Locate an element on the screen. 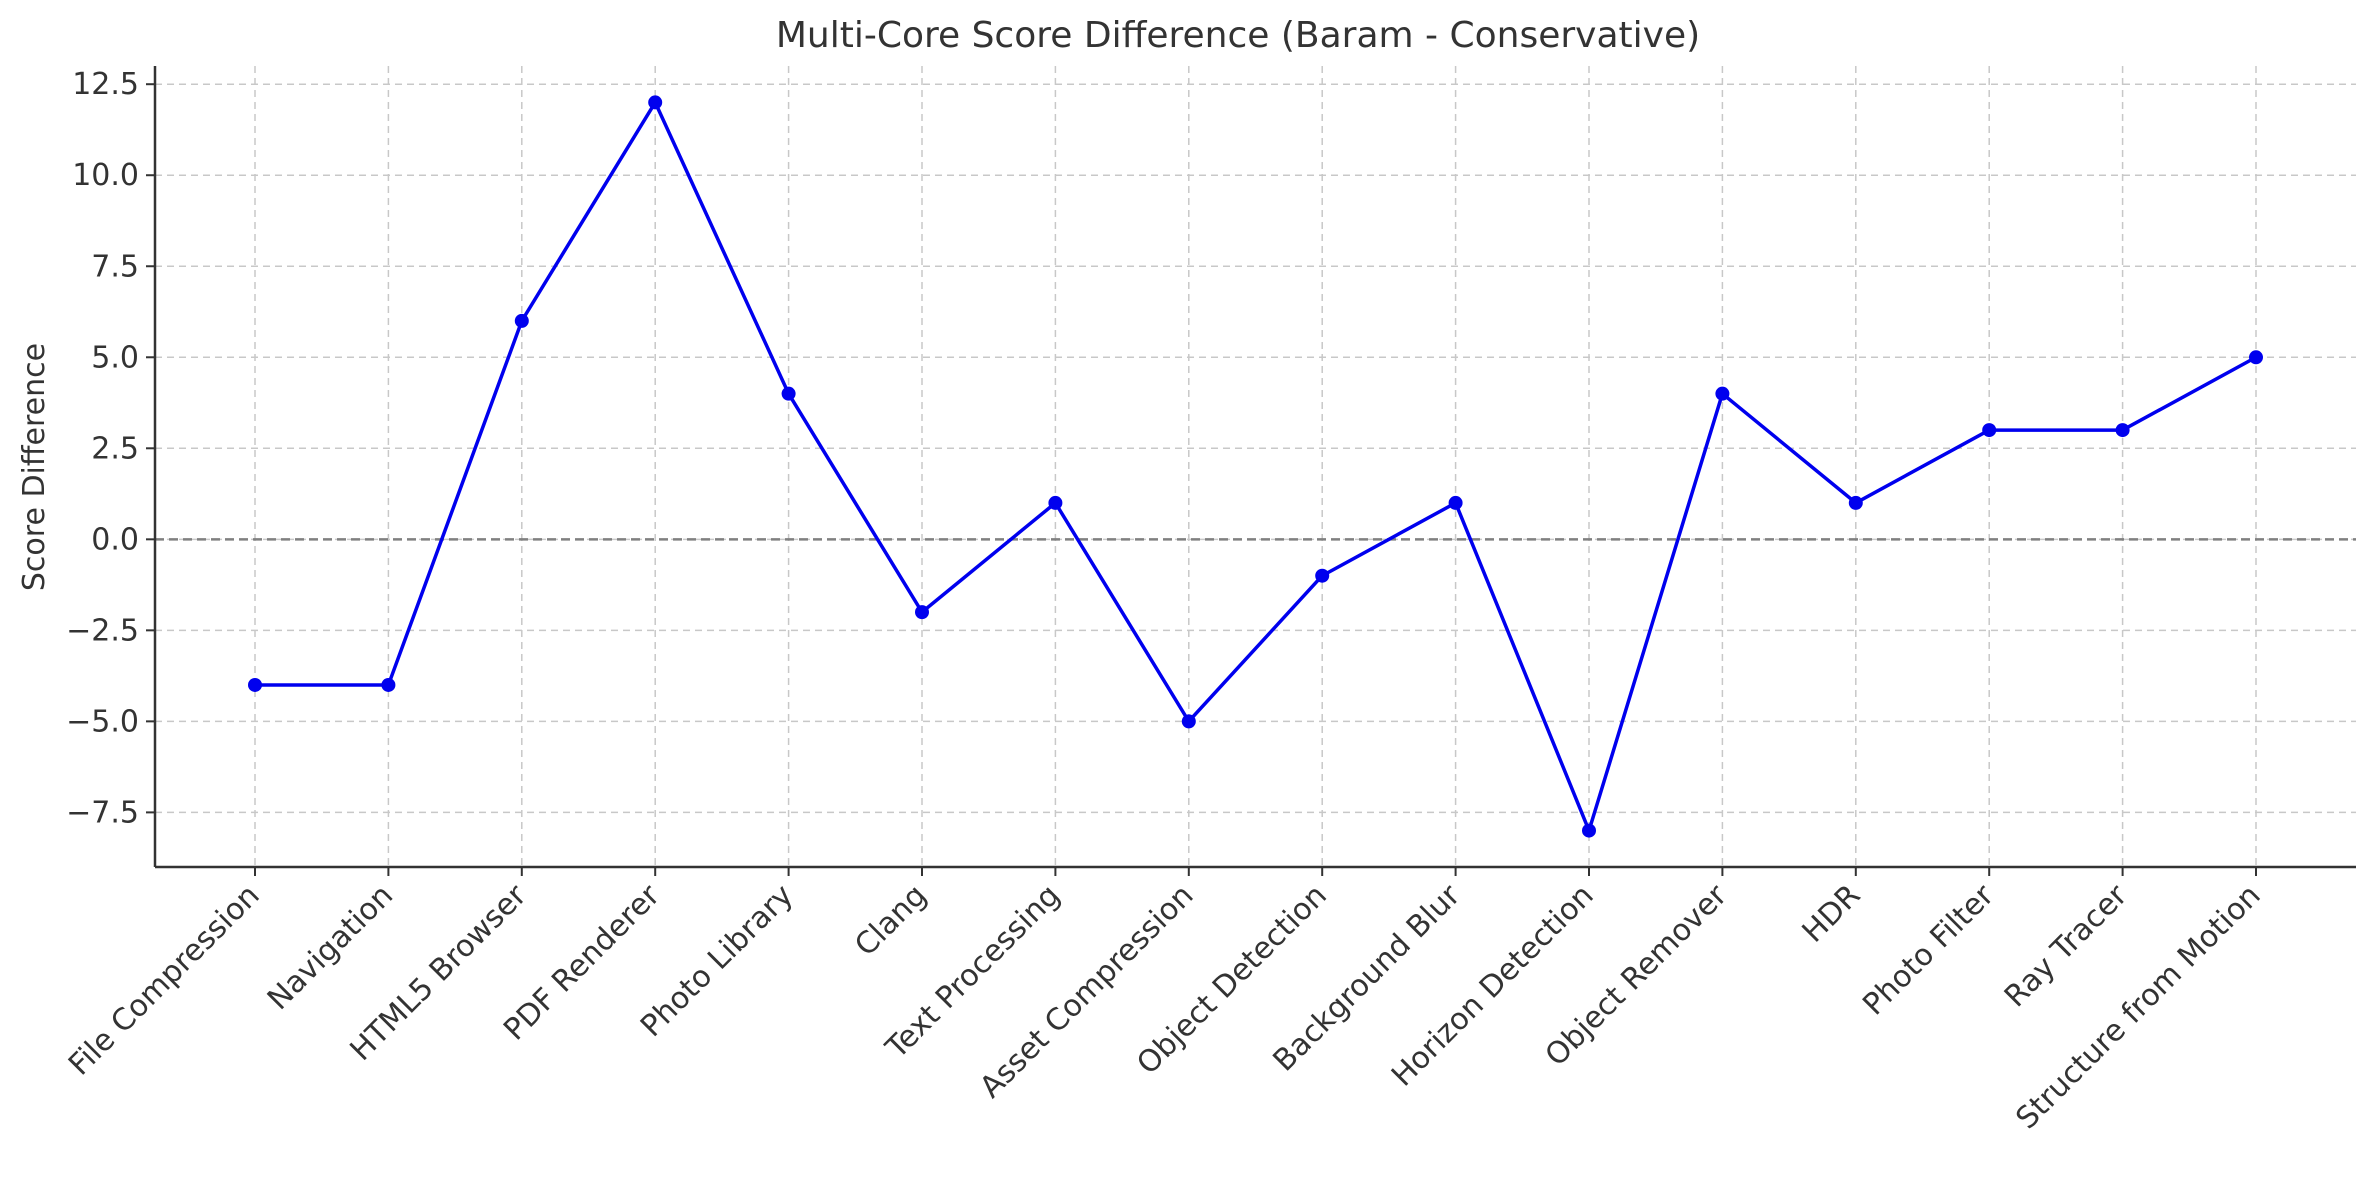 This screenshot has width=2376, height=1180. x-tick-label: File Compression is located at coordinates (164, 980).